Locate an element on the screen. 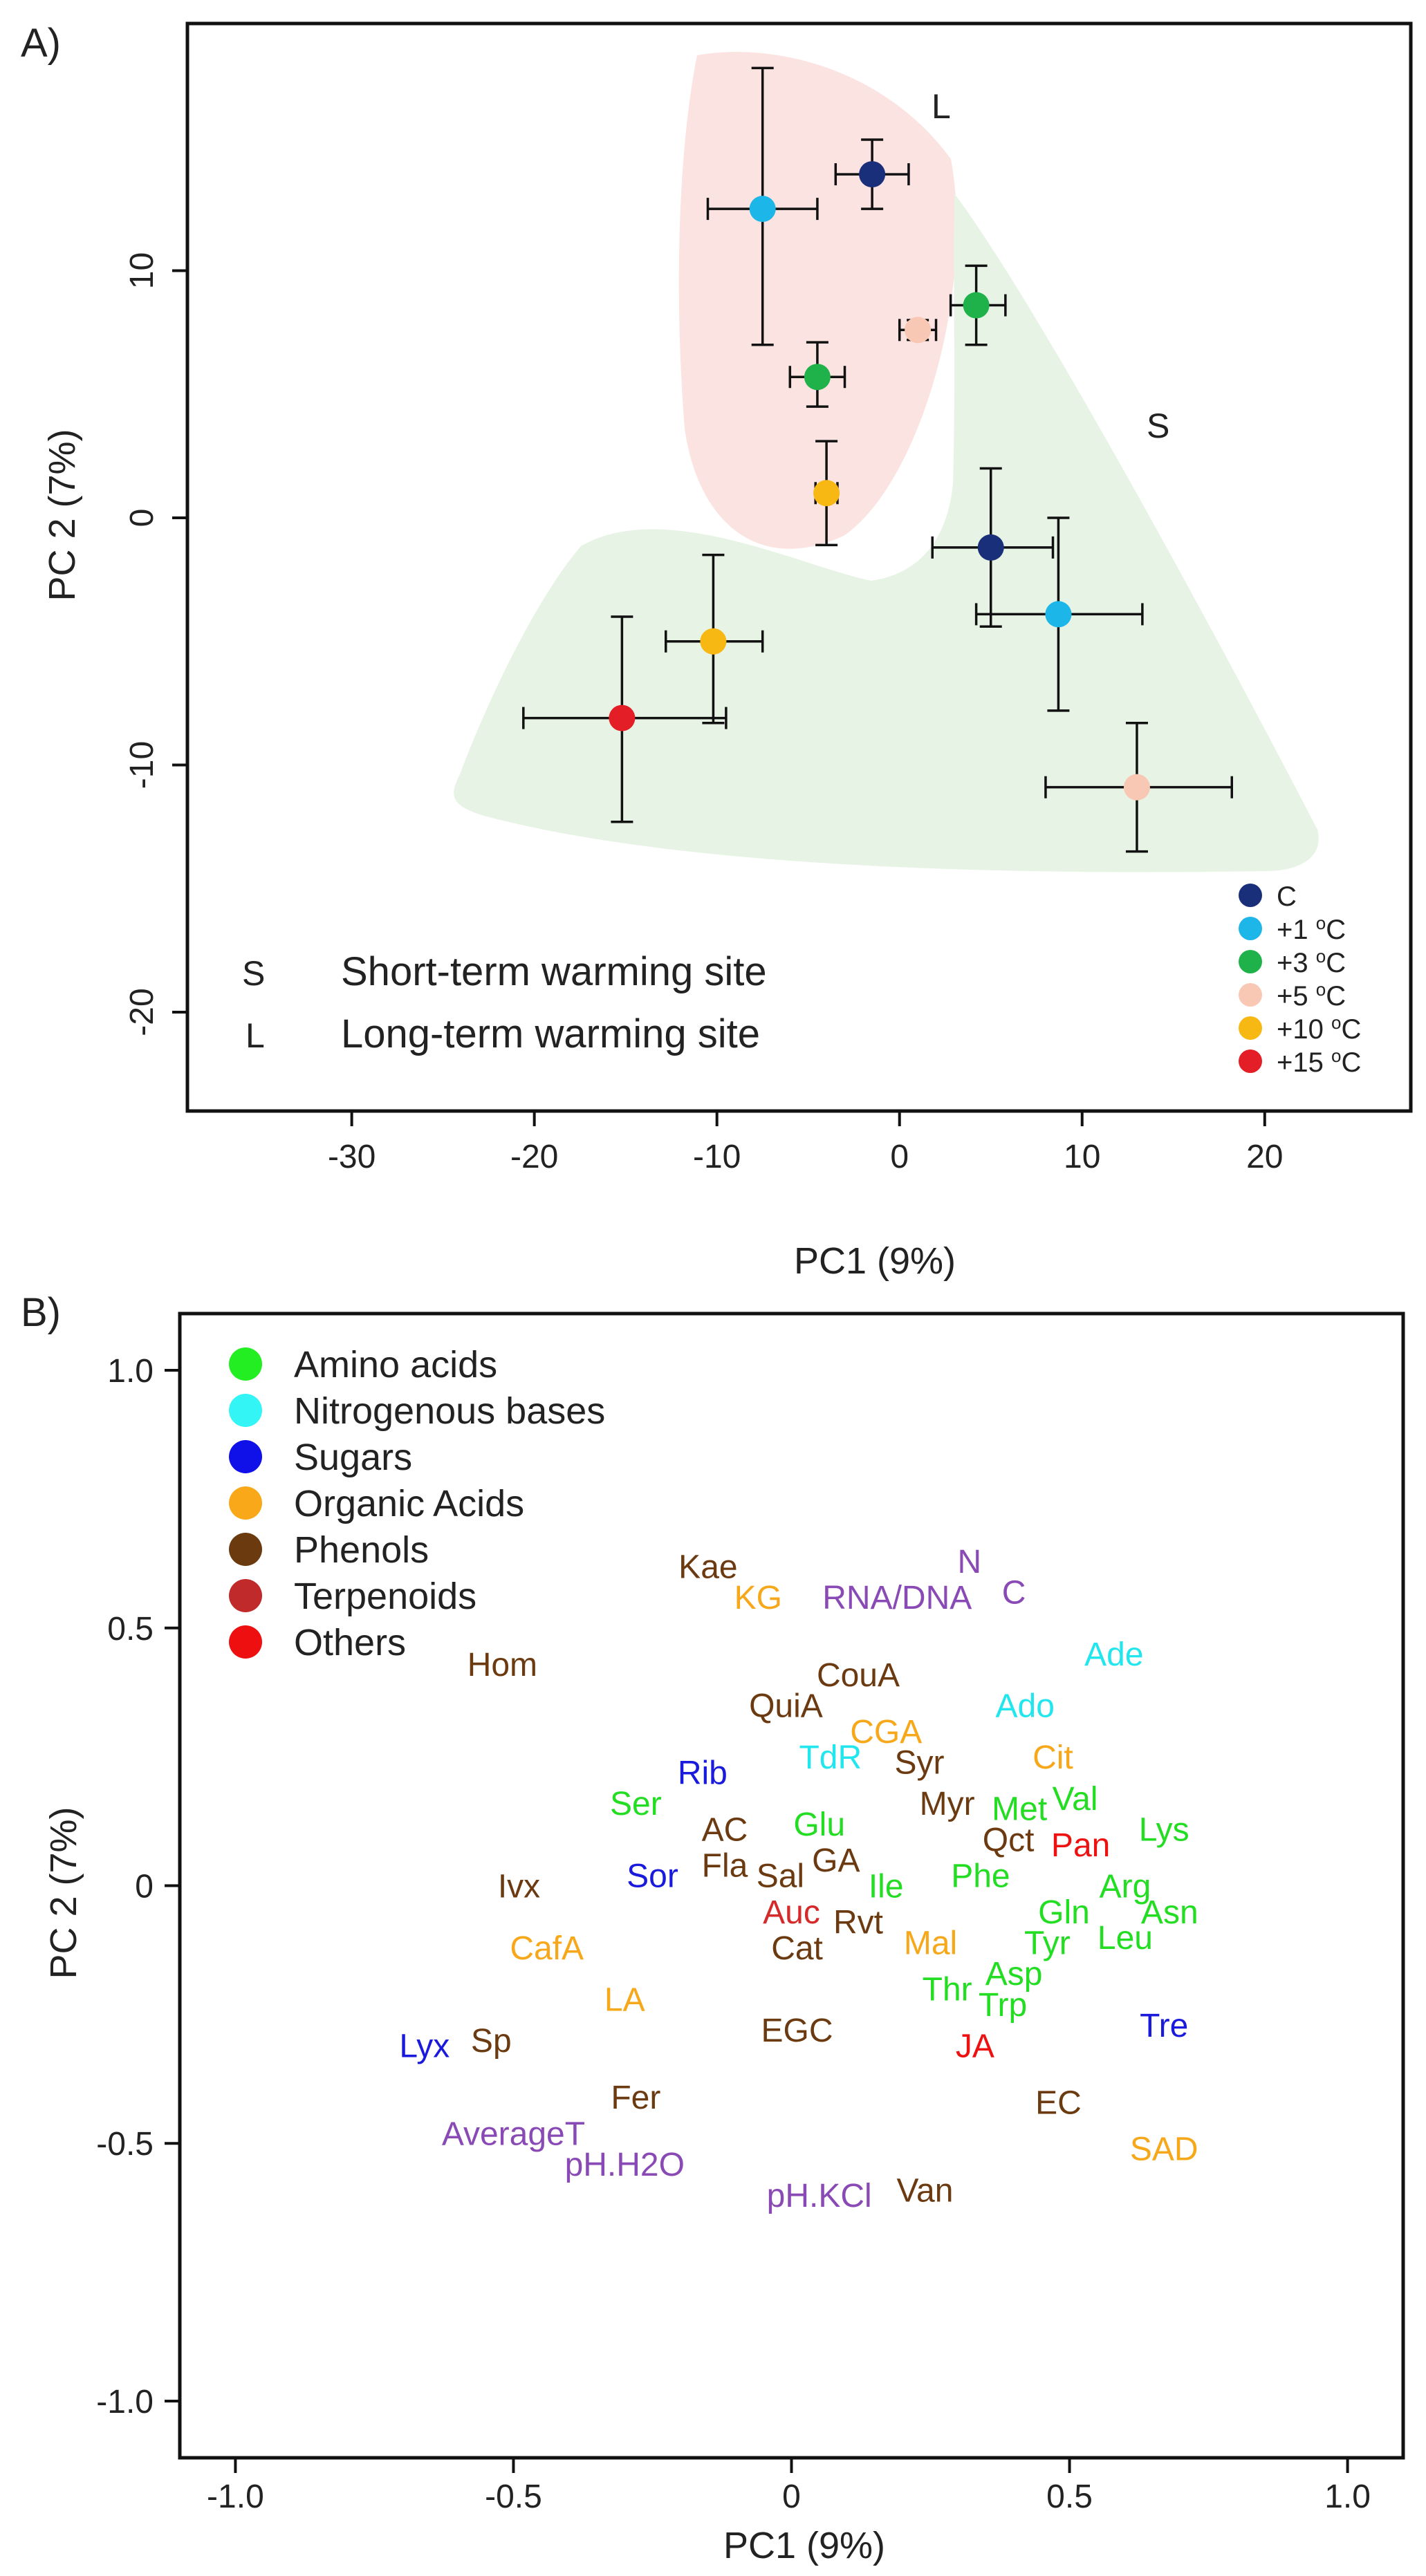  variable-label: Pan is located at coordinates (1080, 1845).